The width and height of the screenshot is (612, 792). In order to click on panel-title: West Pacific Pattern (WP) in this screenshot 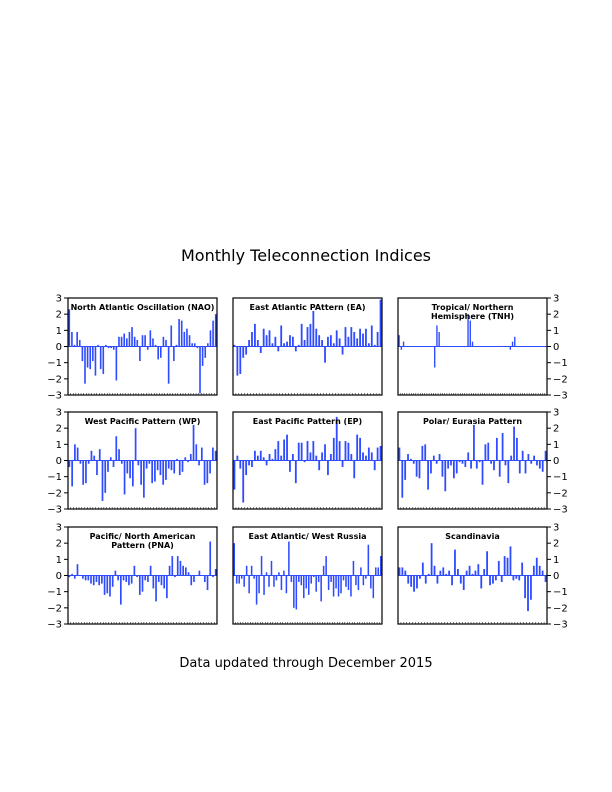, I will do `click(143, 421)`.